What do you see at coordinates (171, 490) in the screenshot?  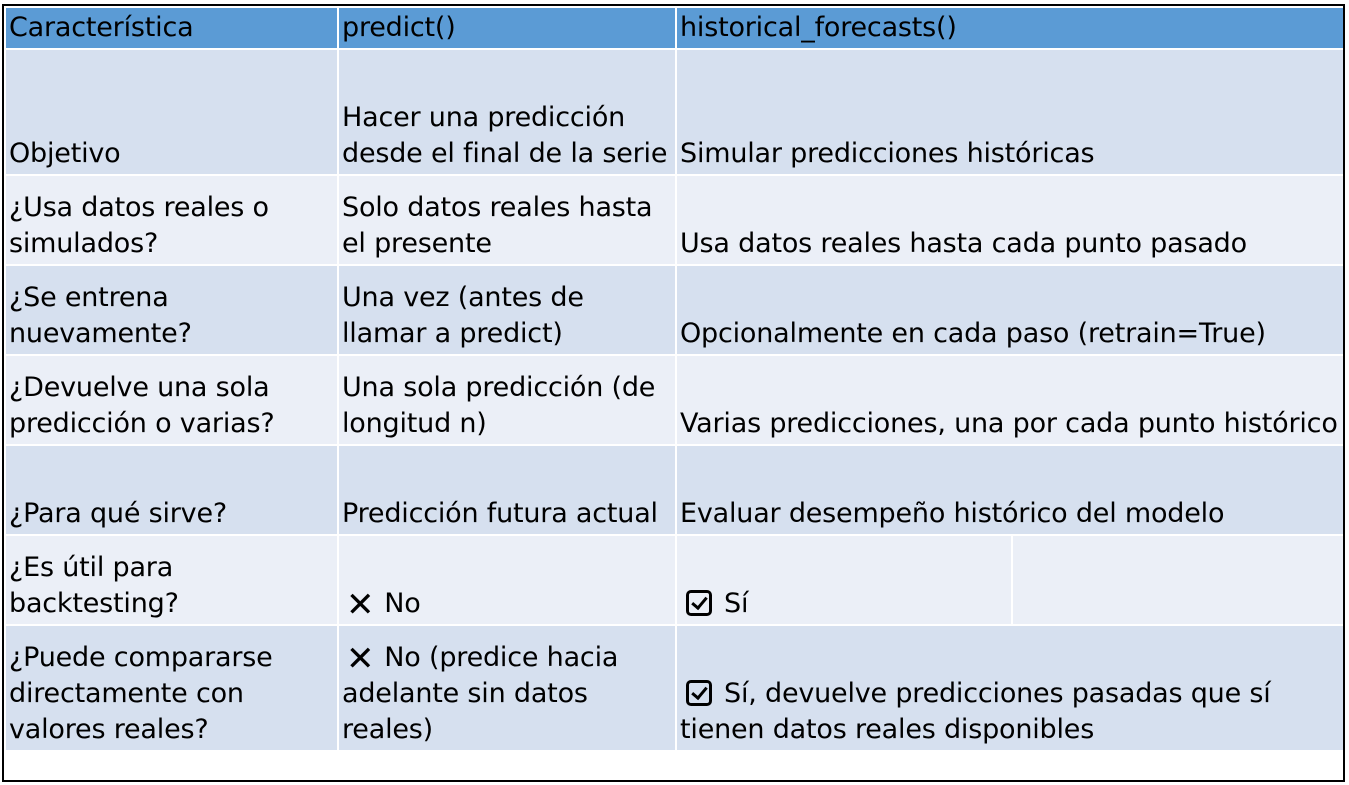 I see `feature-cell: ¿Para qué sirve?` at bounding box center [171, 490].